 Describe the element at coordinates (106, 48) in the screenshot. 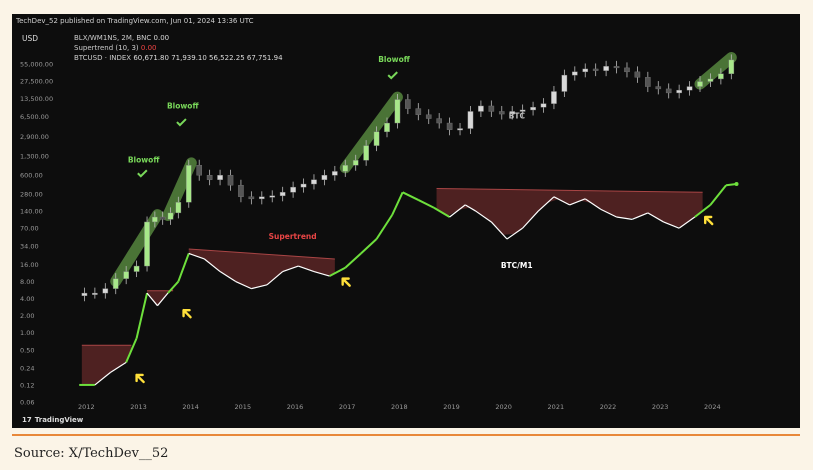

I see `legend-indicator-label: Supertrend (10, 3)` at that location.